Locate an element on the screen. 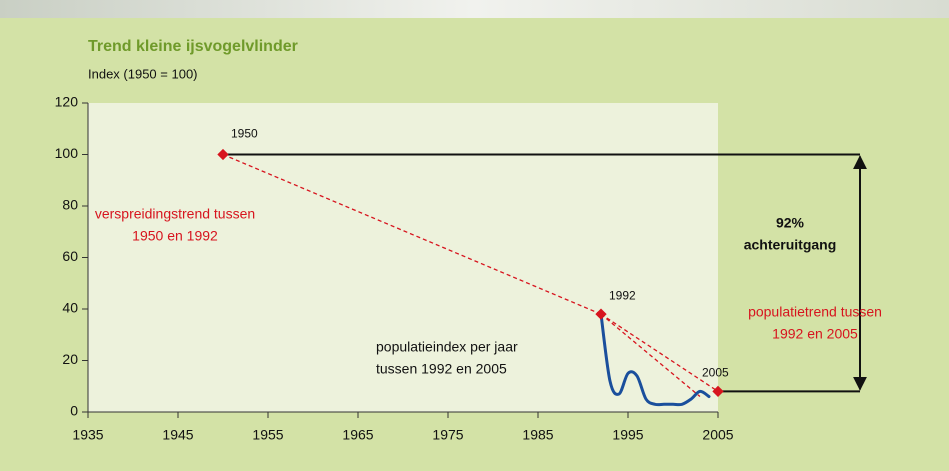  y-tick-label: 20 is located at coordinates (70, 359).